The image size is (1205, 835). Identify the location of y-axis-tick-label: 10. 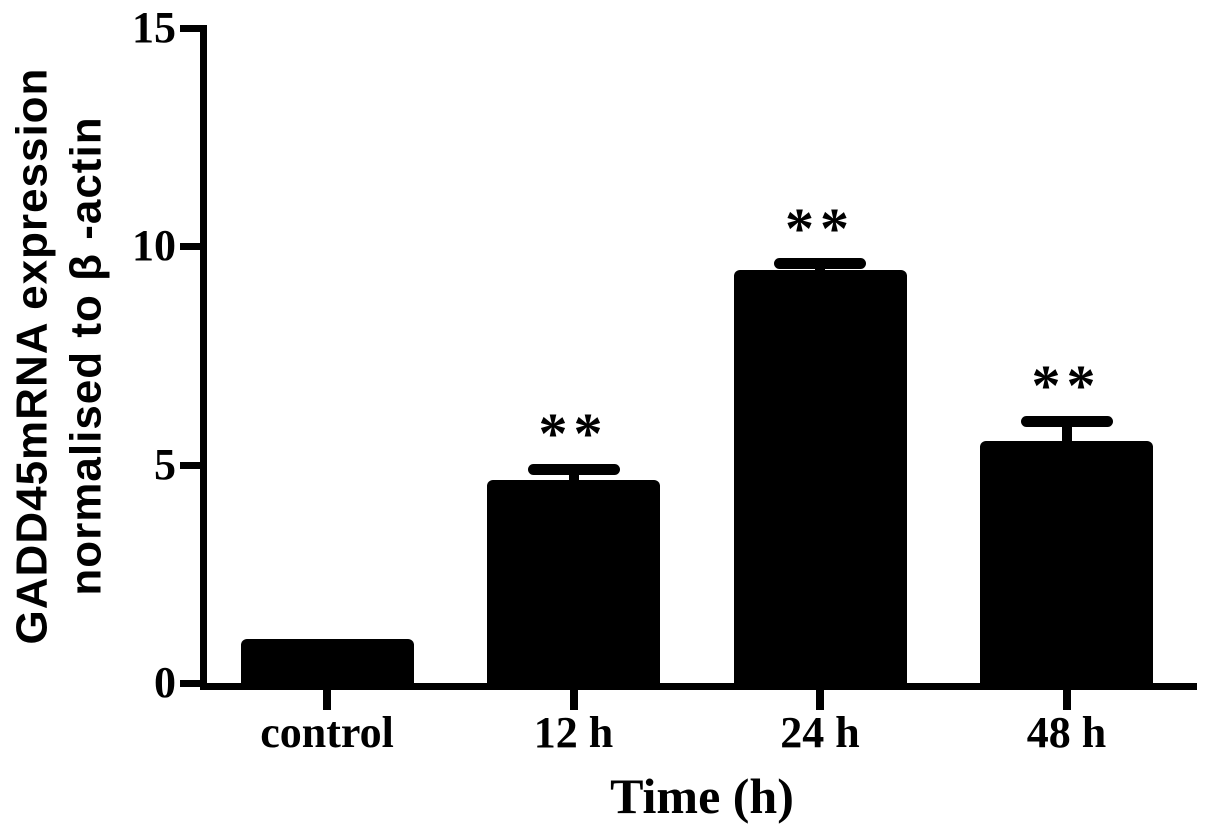
(154, 246).